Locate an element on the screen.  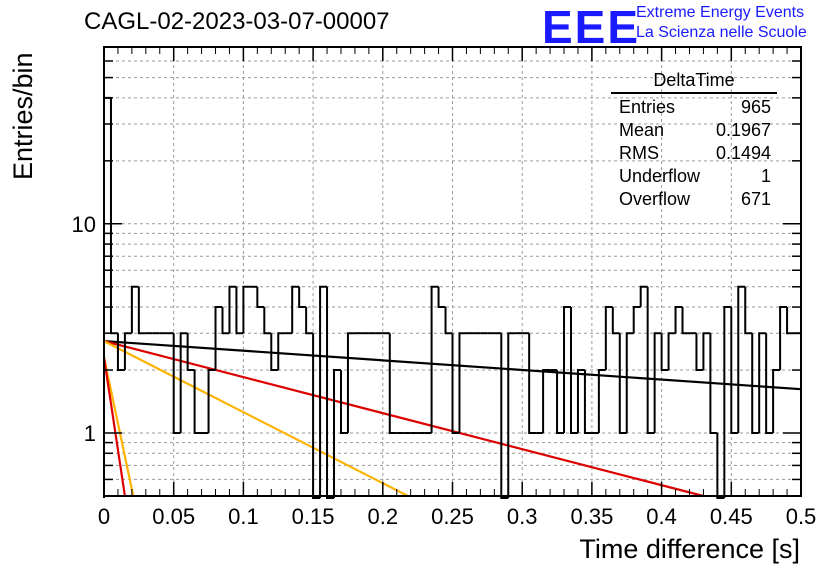
x-axis-label: Time difference [s] is located at coordinates (689, 549).